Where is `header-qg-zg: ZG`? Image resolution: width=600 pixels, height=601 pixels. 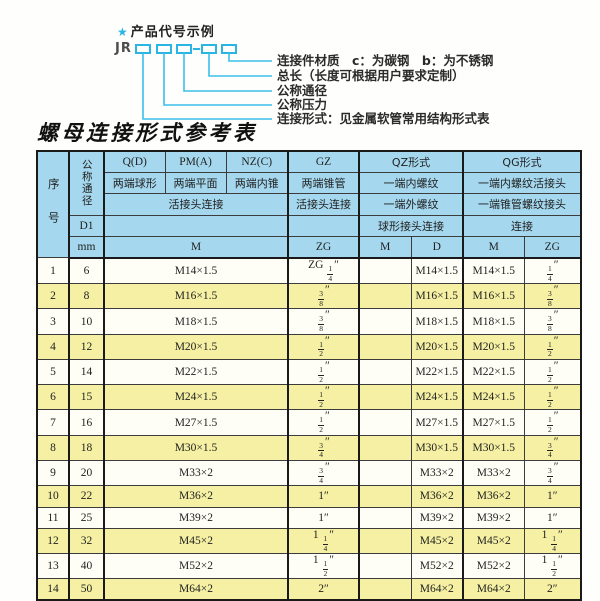
header-qg-zg: ZG is located at coordinates (552, 247).